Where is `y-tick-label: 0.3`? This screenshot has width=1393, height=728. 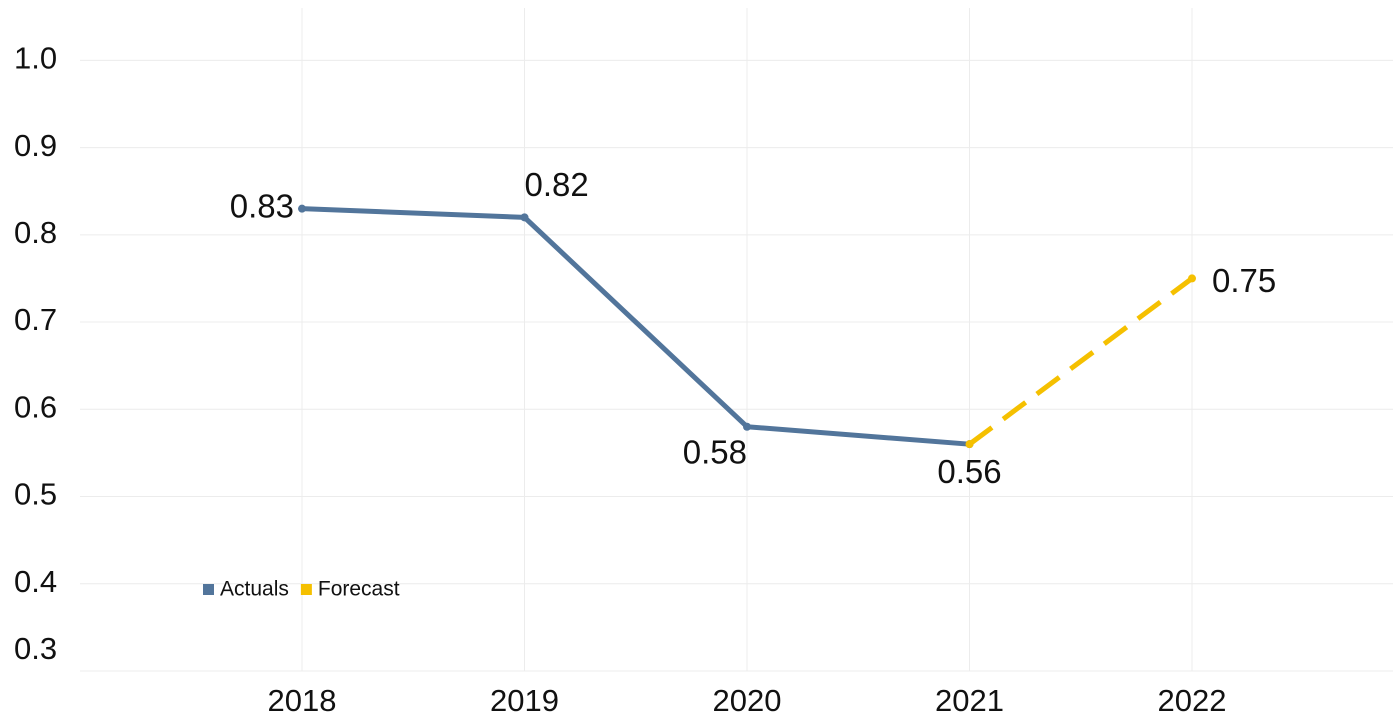
y-tick-label: 0.3 is located at coordinates (35, 648).